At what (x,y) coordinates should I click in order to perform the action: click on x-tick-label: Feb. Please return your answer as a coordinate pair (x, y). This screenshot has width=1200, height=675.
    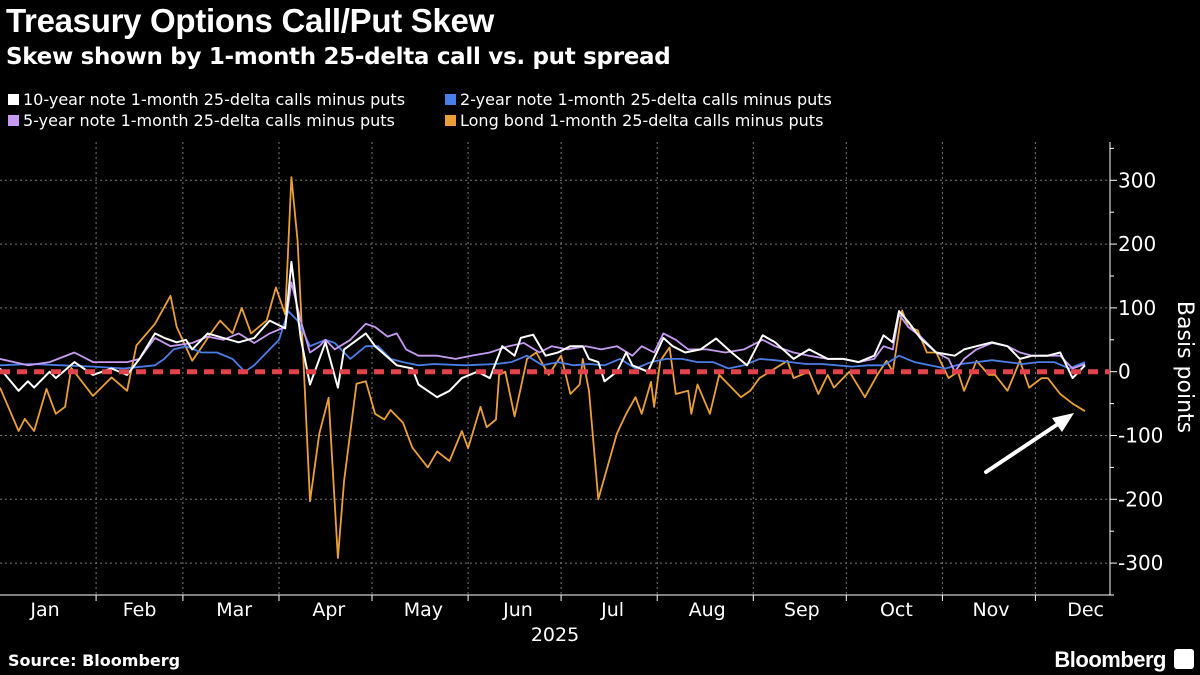
    Looking at the image, I should click on (140, 610).